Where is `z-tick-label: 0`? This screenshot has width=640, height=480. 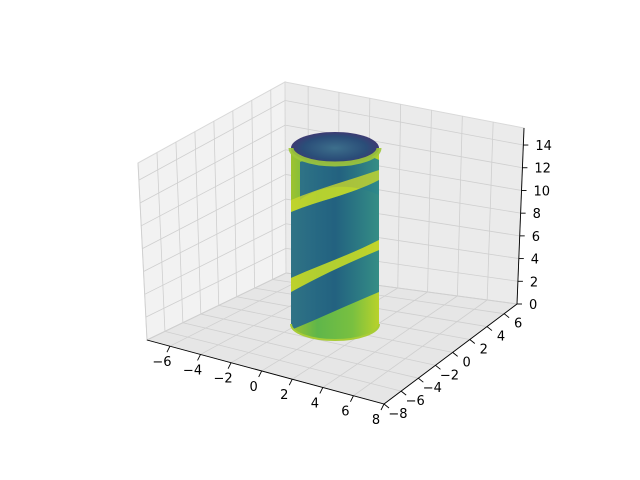 z-tick-label: 0 is located at coordinates (533, 305).